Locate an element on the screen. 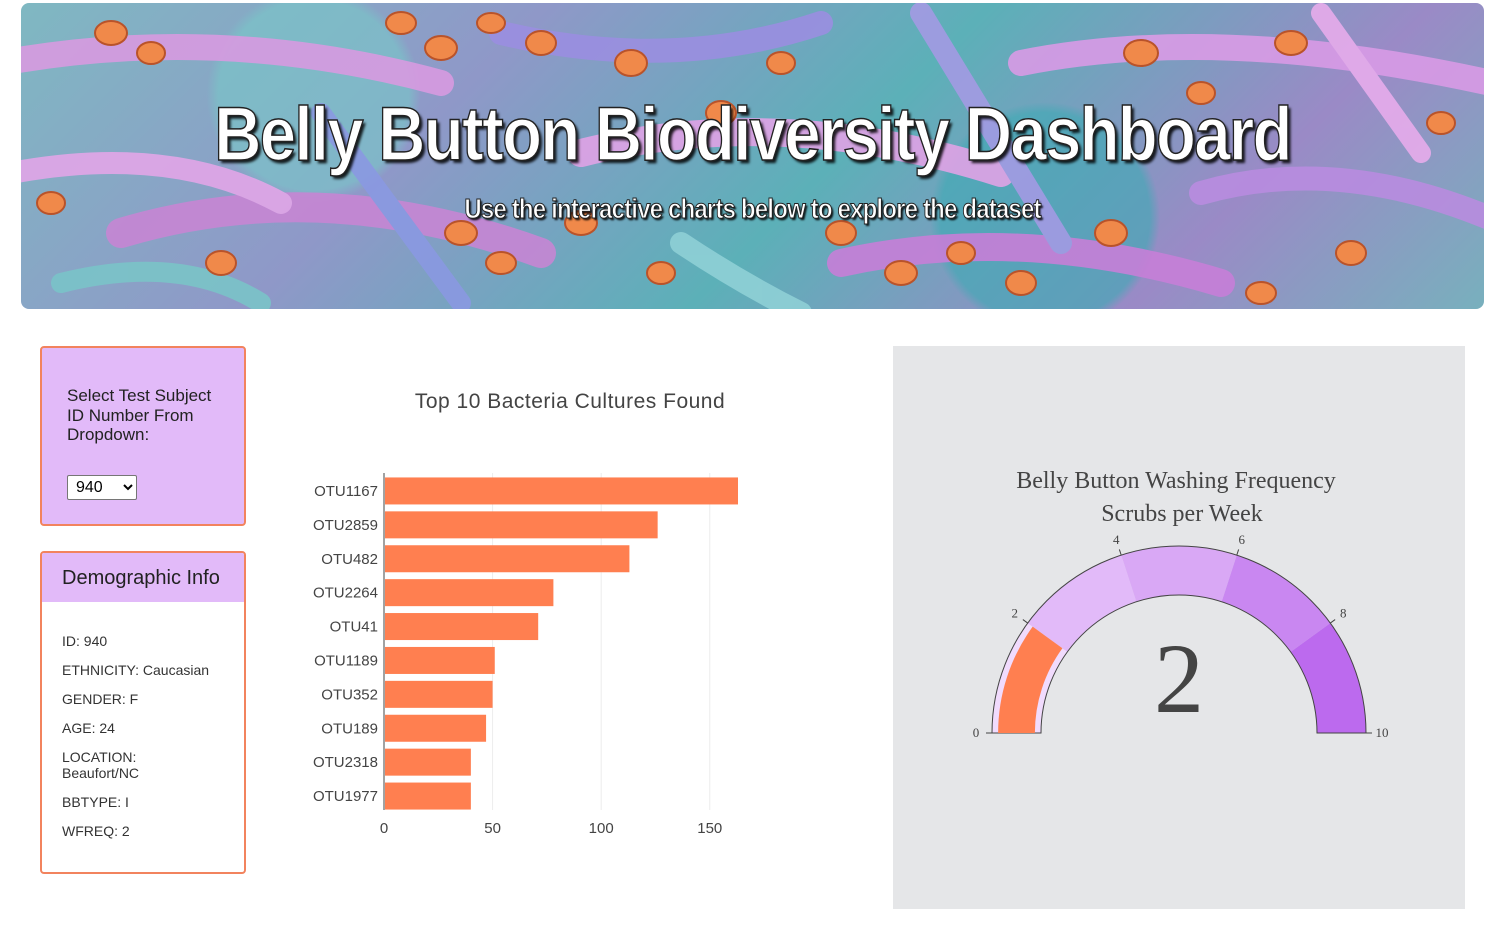 Image resolution: width=1506 pixels, height=935 pixels. bar-y-tick-label: OTU2859 is located at coordinates (345, 525).